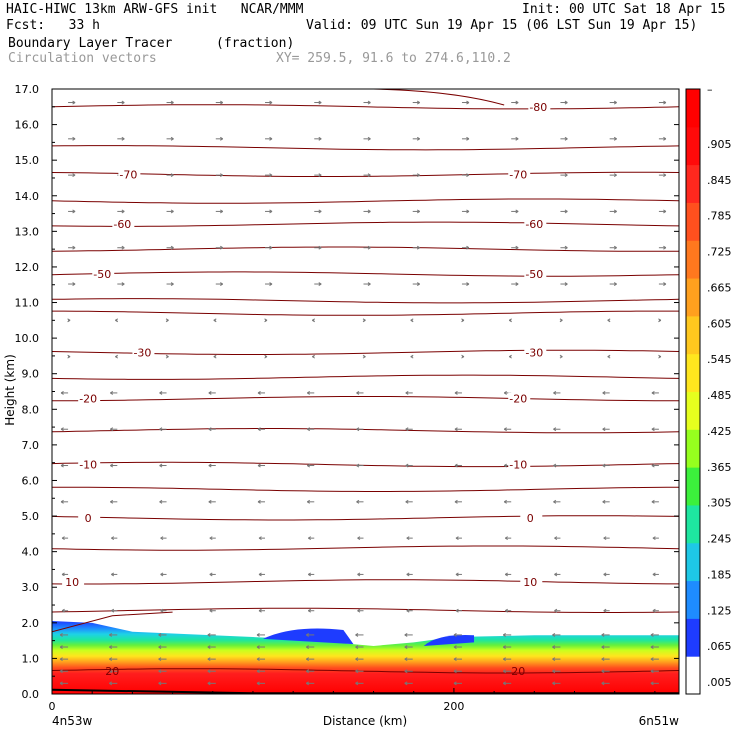 This screenshot has height=740, width=740. I want to click on y-tick-label: 14.0, so click(27, 196).